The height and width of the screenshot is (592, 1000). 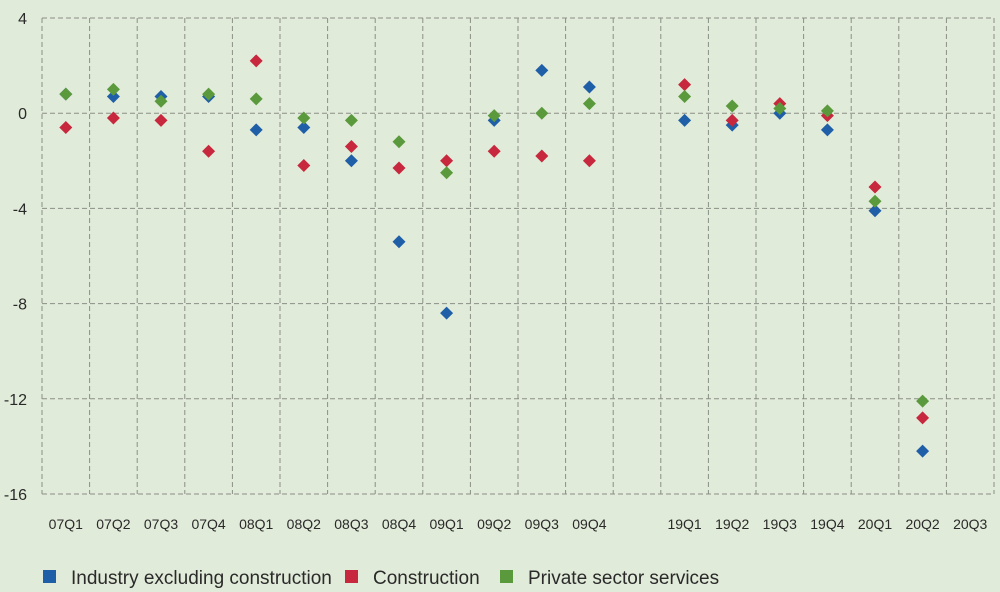 What do you see at coordinates (22, 19) in the screenshot?
I see `y-tick-label: 4` at bounding box center [22, 19].